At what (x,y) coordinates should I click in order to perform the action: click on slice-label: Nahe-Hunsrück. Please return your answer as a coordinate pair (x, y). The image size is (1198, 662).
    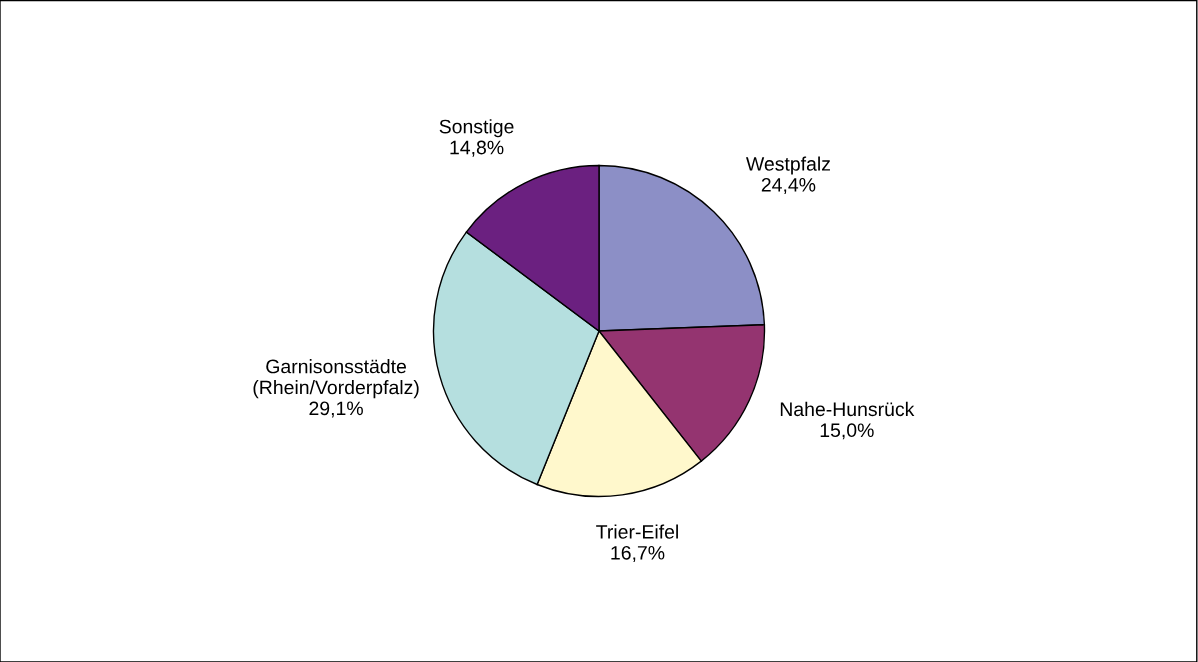
    Looking at the image, I should click on (847, 409).